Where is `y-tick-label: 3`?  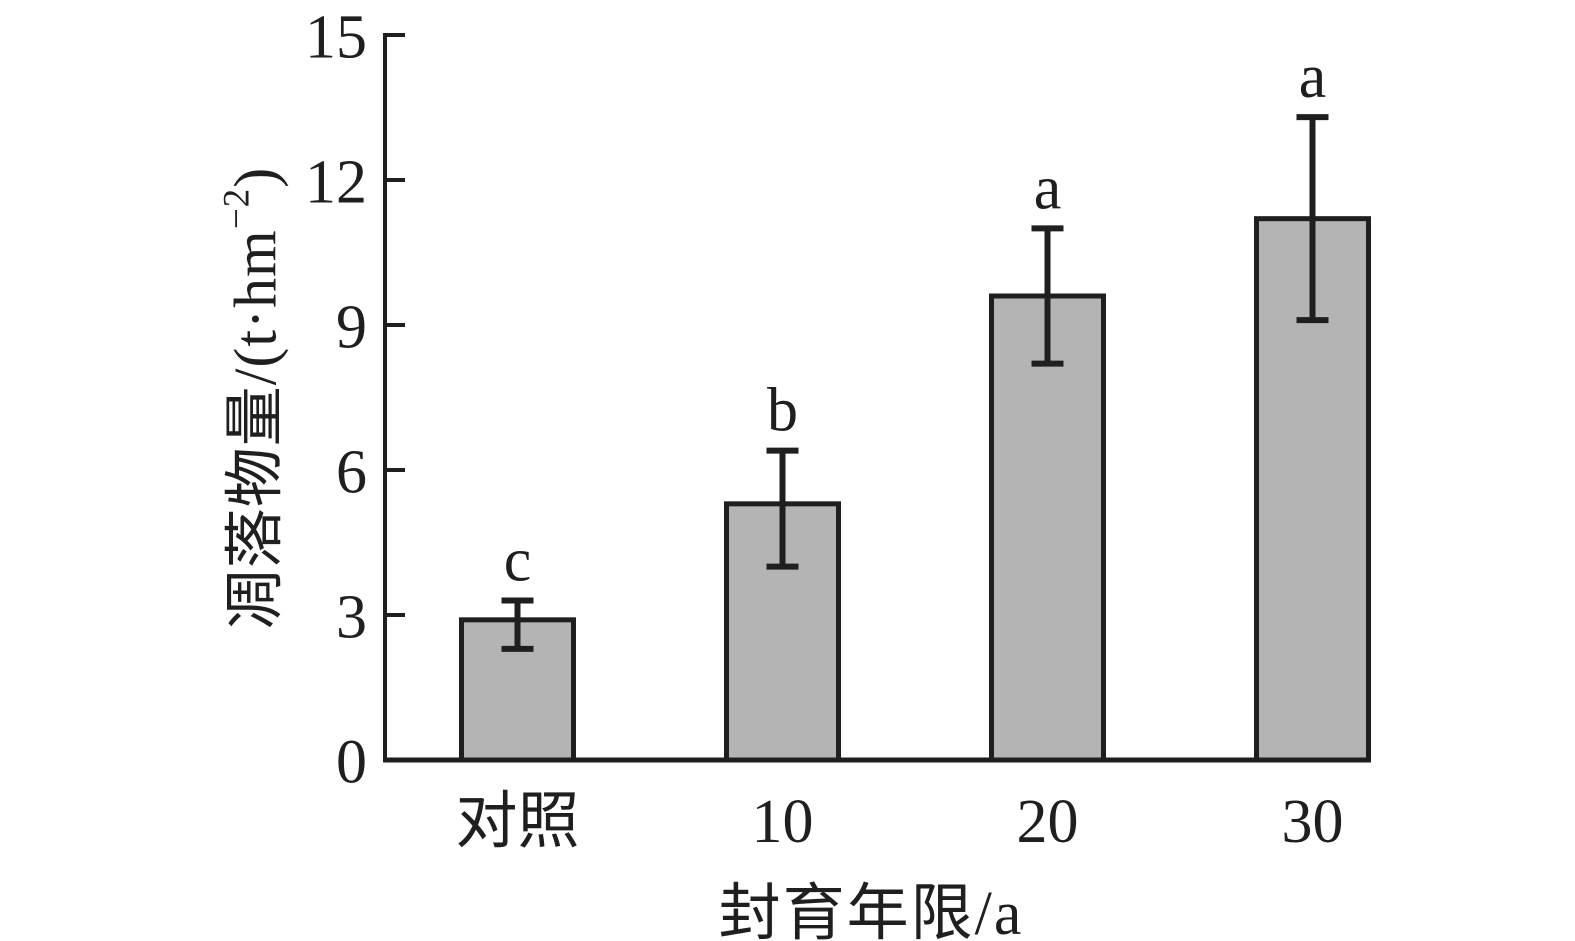
y-tick-label: 3 is located at coordinates (351, 617).